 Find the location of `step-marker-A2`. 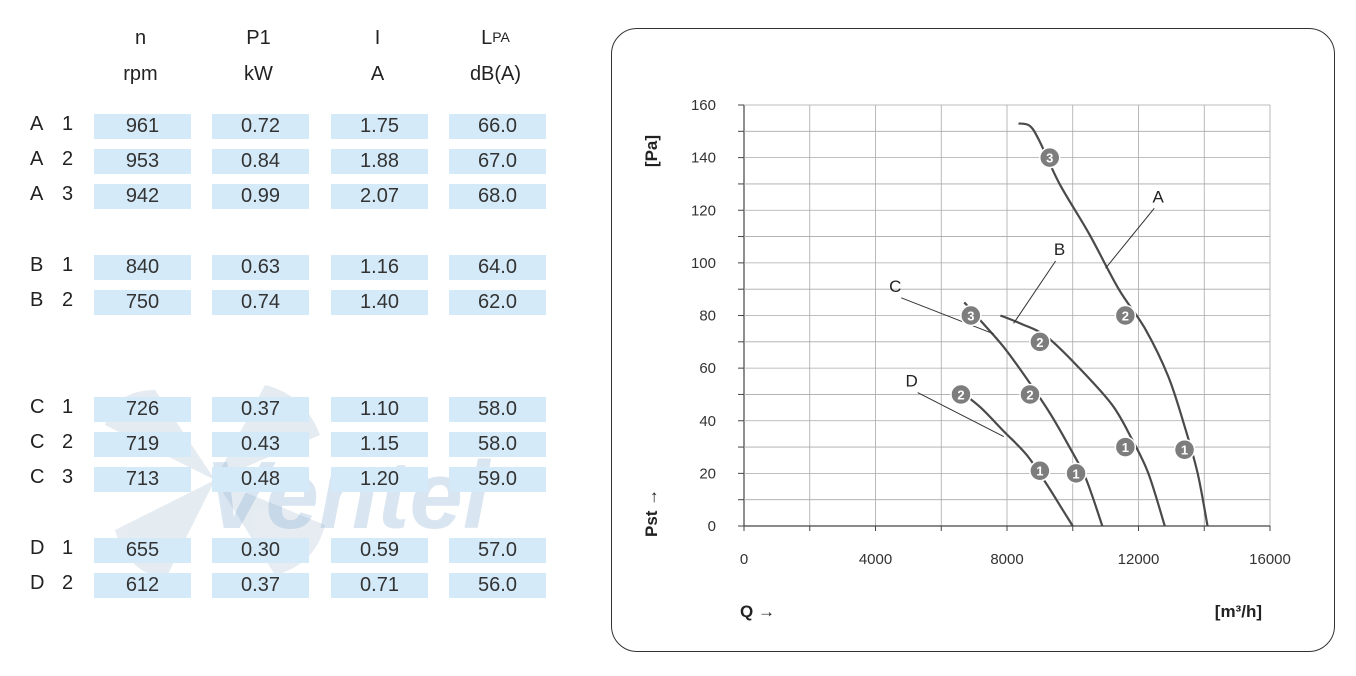

step-marker-A2 is located at coordinates (1125, 315).